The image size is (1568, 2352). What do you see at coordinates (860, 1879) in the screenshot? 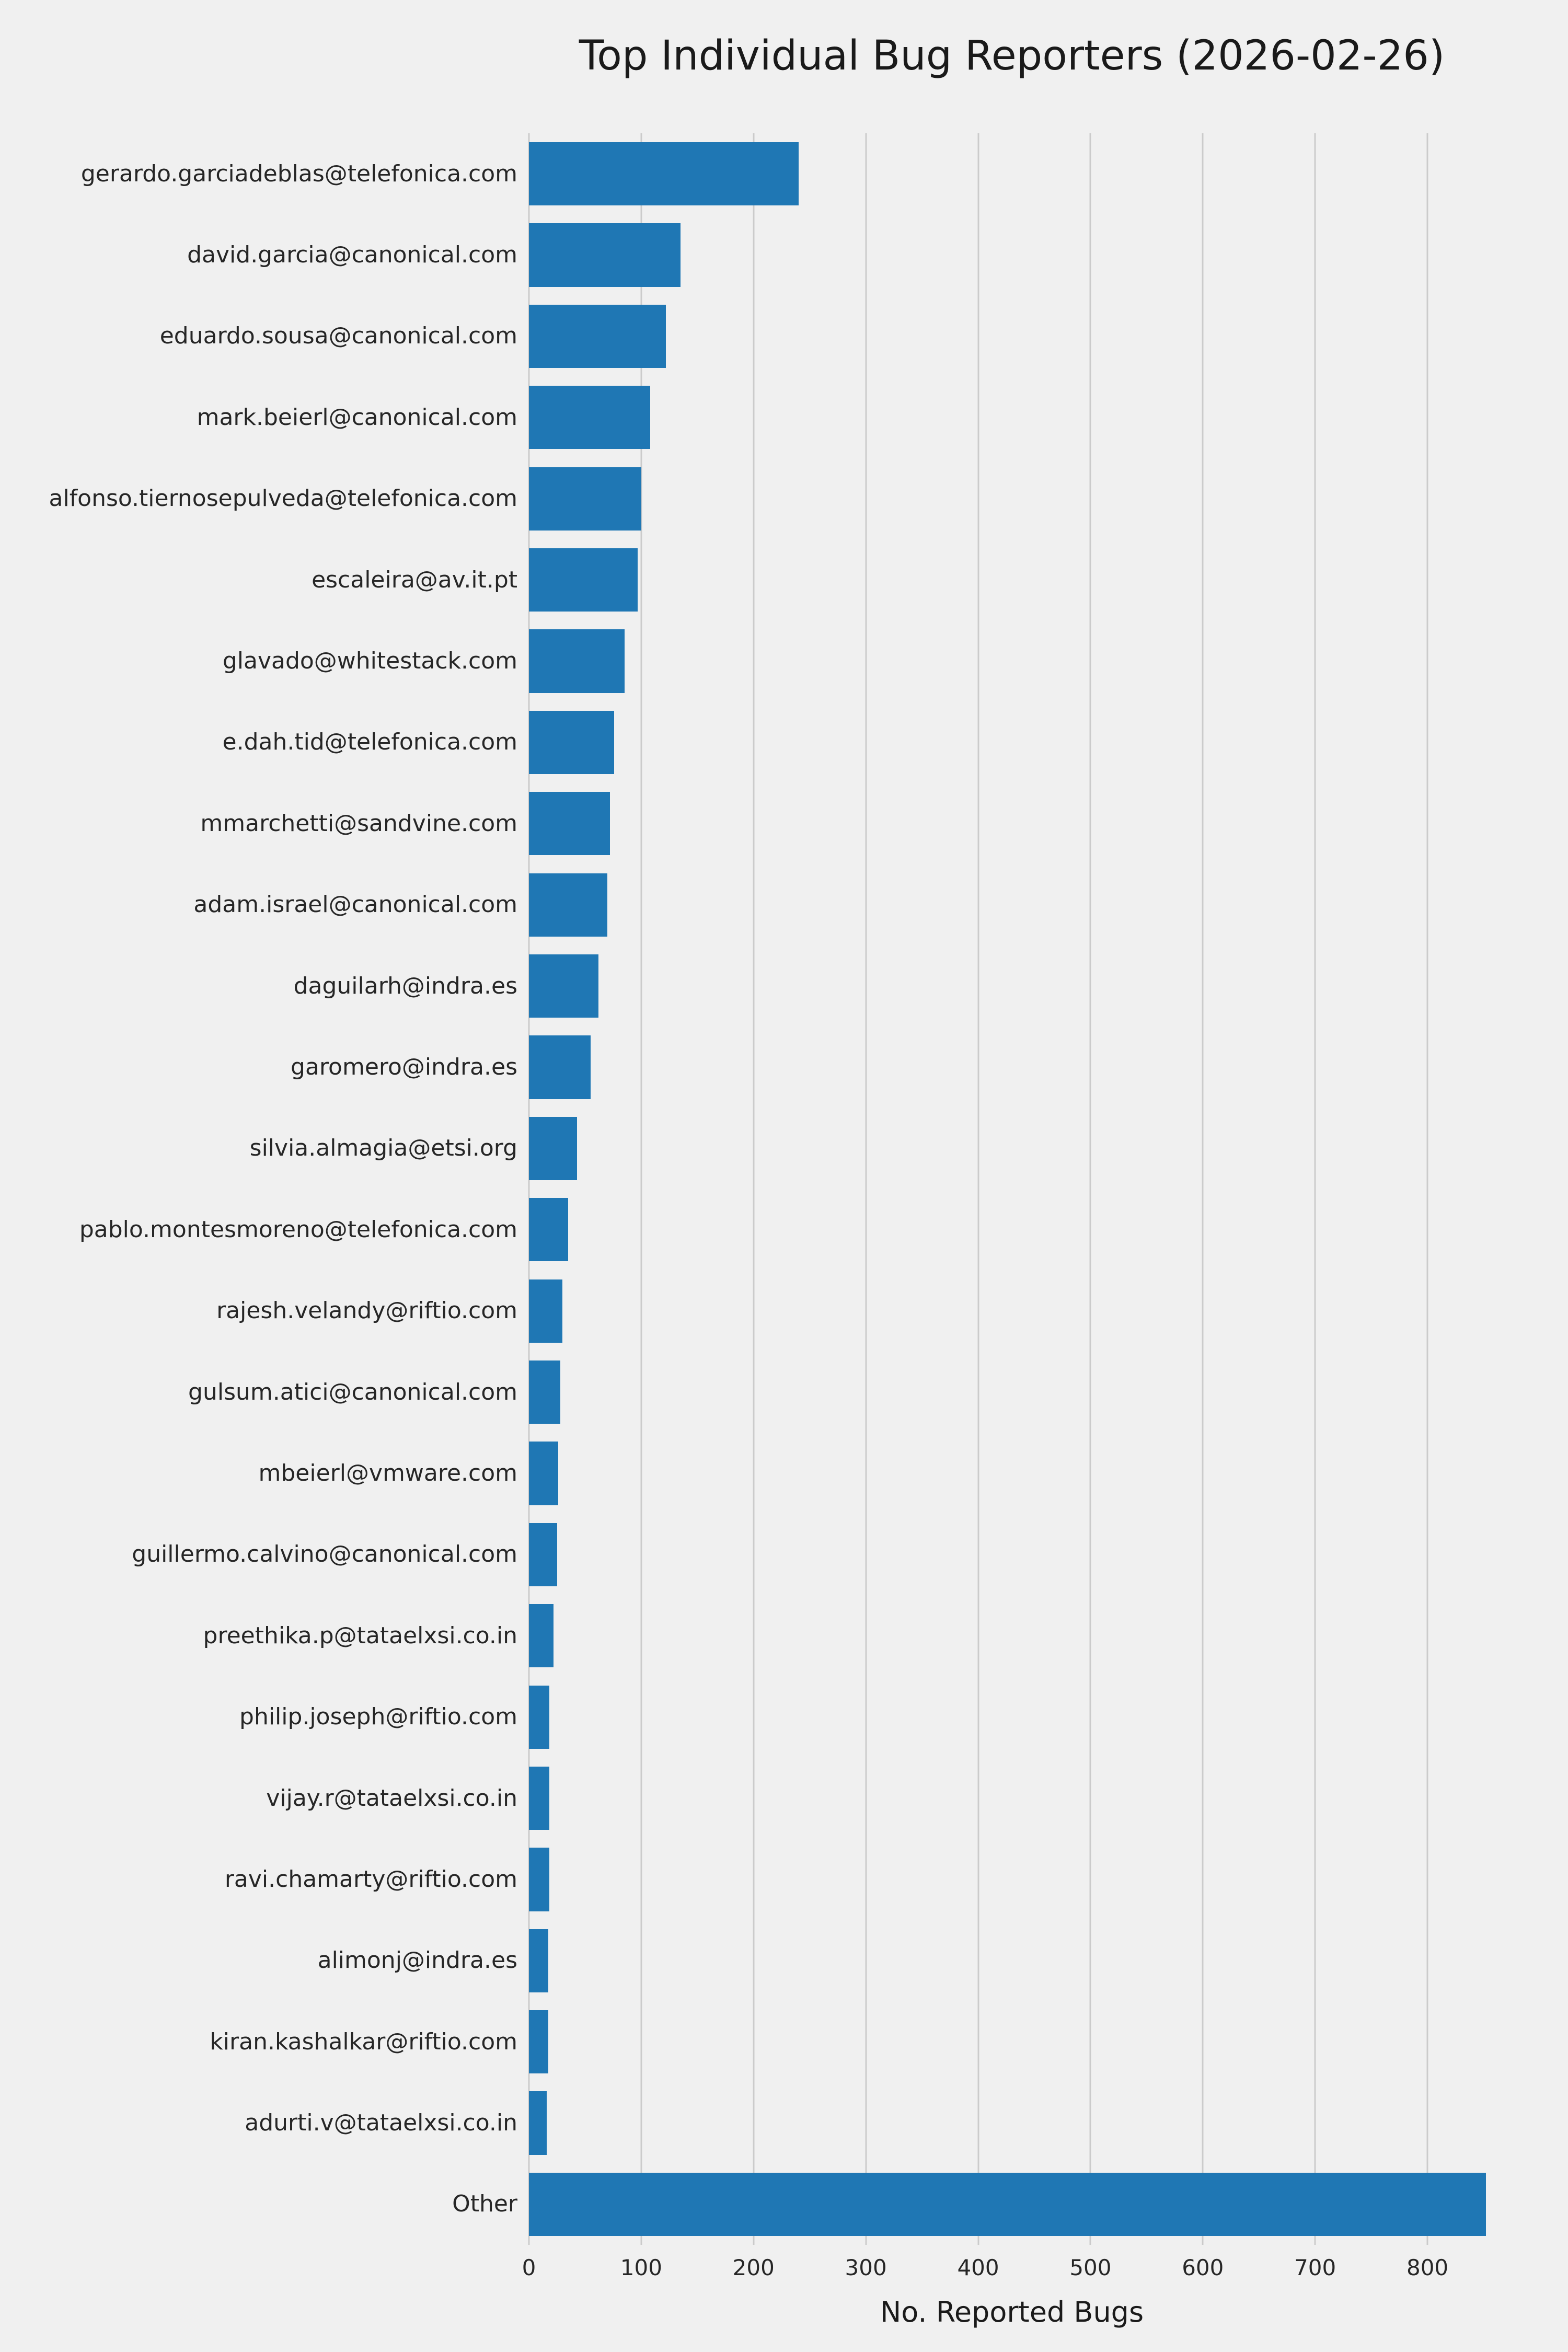
I see `bar-row: ravi.chamarty@riftio.com` at bounding box center [860, 1879].